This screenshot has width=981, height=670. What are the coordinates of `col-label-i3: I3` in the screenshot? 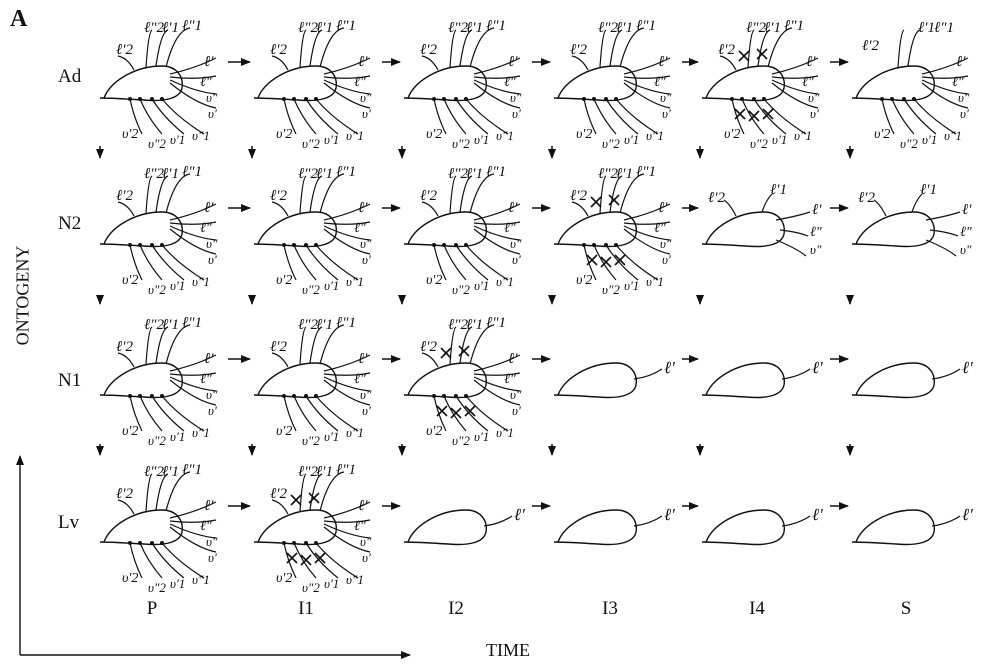 It's located at (610, 608).